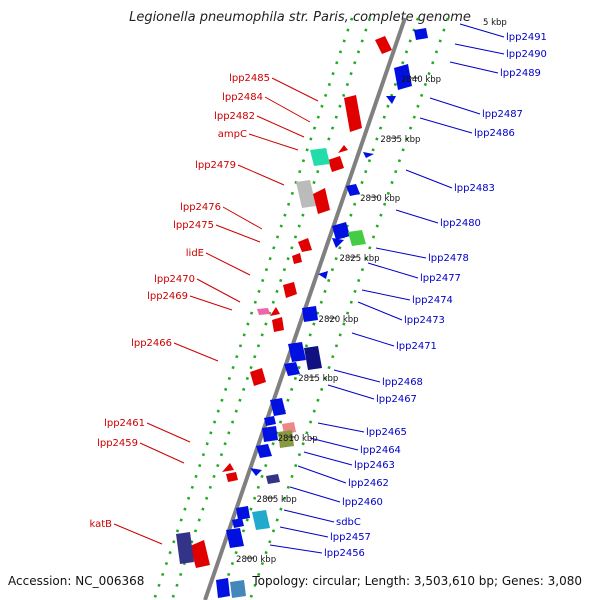 This screenshot has width=600, height=600. What do you see at coordinates (460, 223) in the screenshot?
I see `gene-label-forward: lpp2480` at bounding box center [460, 223].